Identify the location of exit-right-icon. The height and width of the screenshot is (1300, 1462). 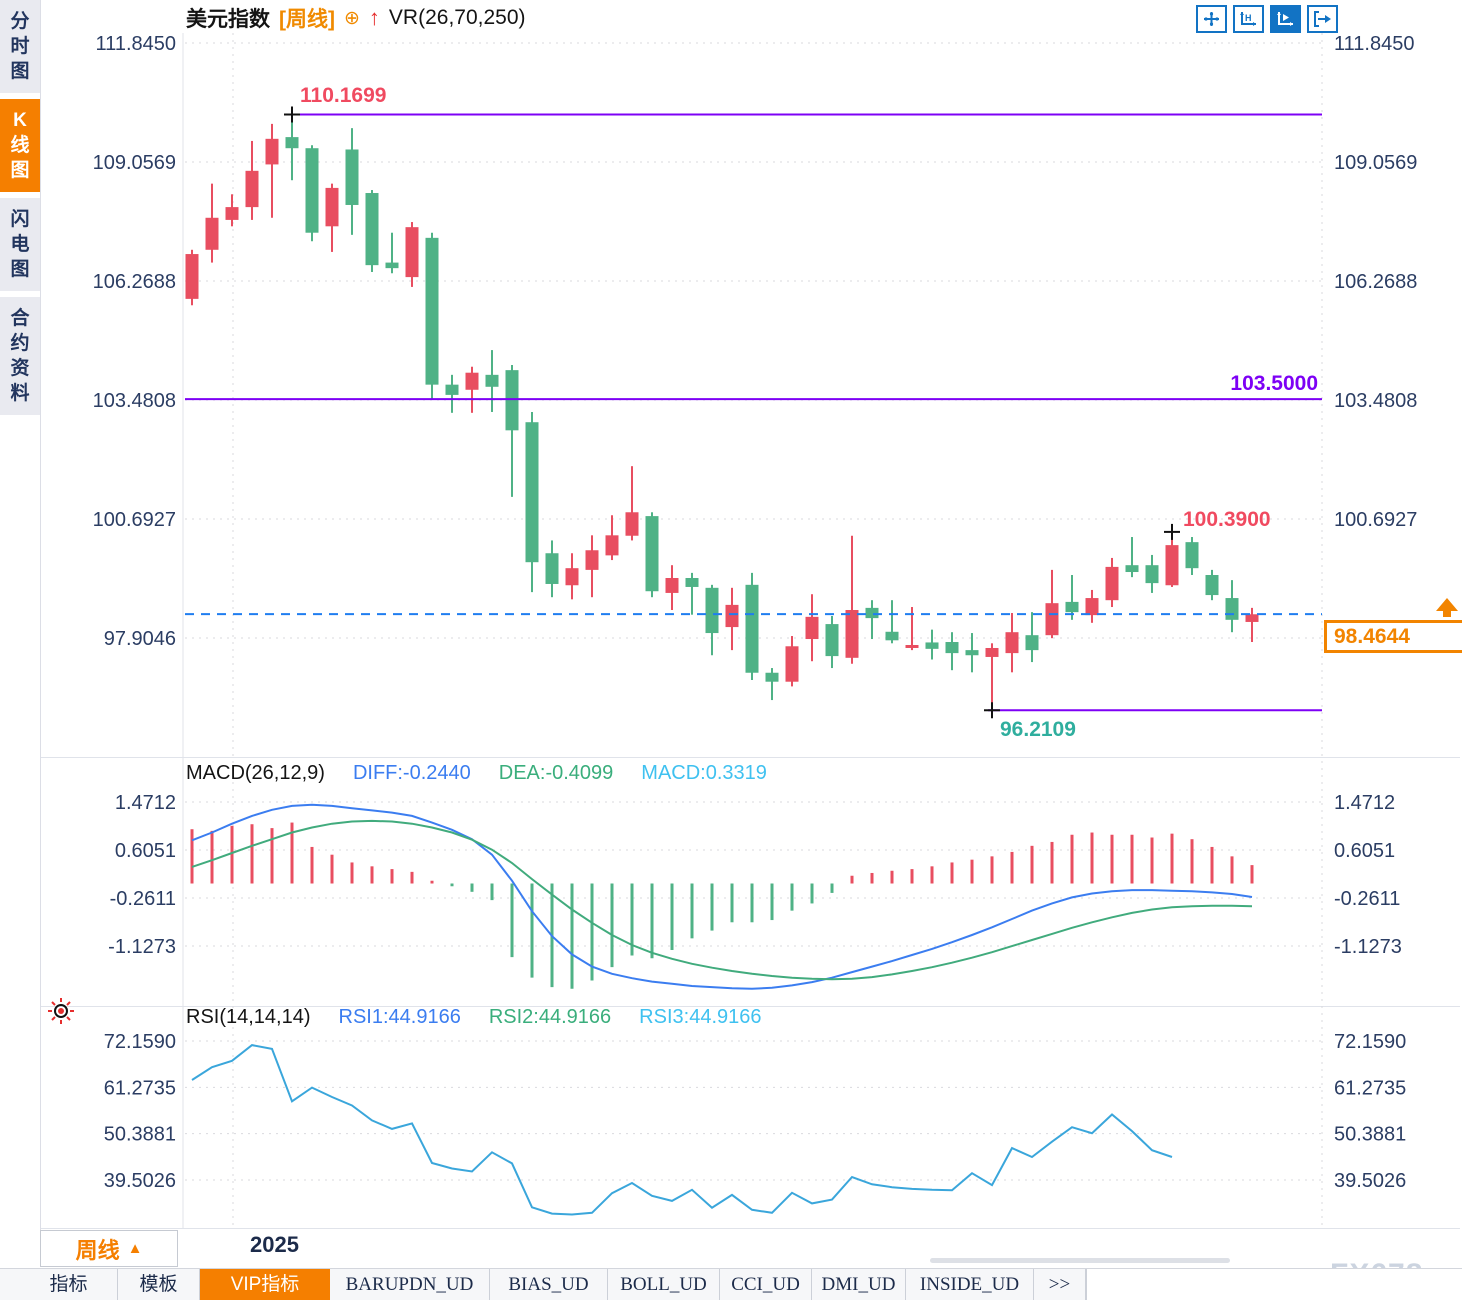
(1322, 19).